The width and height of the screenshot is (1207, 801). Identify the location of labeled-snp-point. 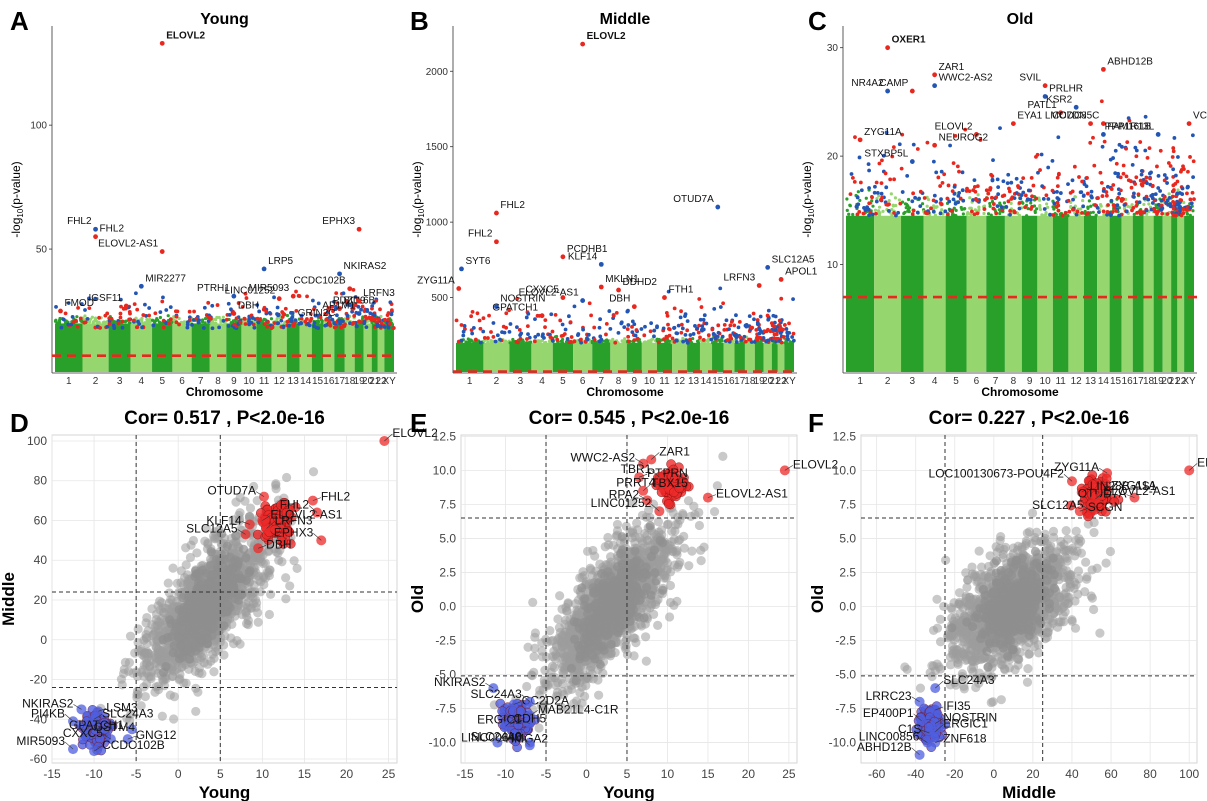
(339, 321).